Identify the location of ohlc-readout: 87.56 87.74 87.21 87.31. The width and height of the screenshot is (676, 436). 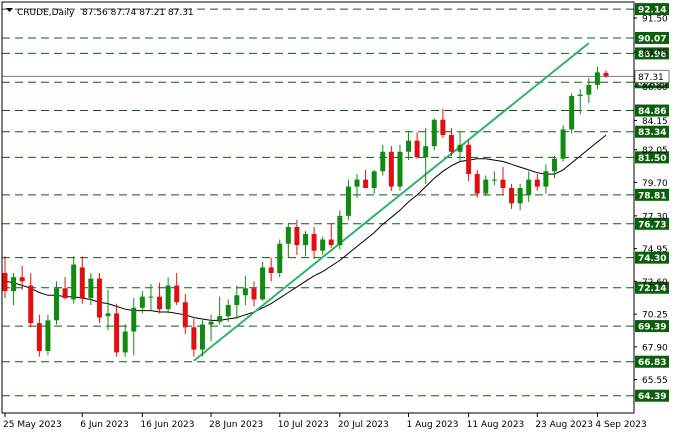
(138, 13).